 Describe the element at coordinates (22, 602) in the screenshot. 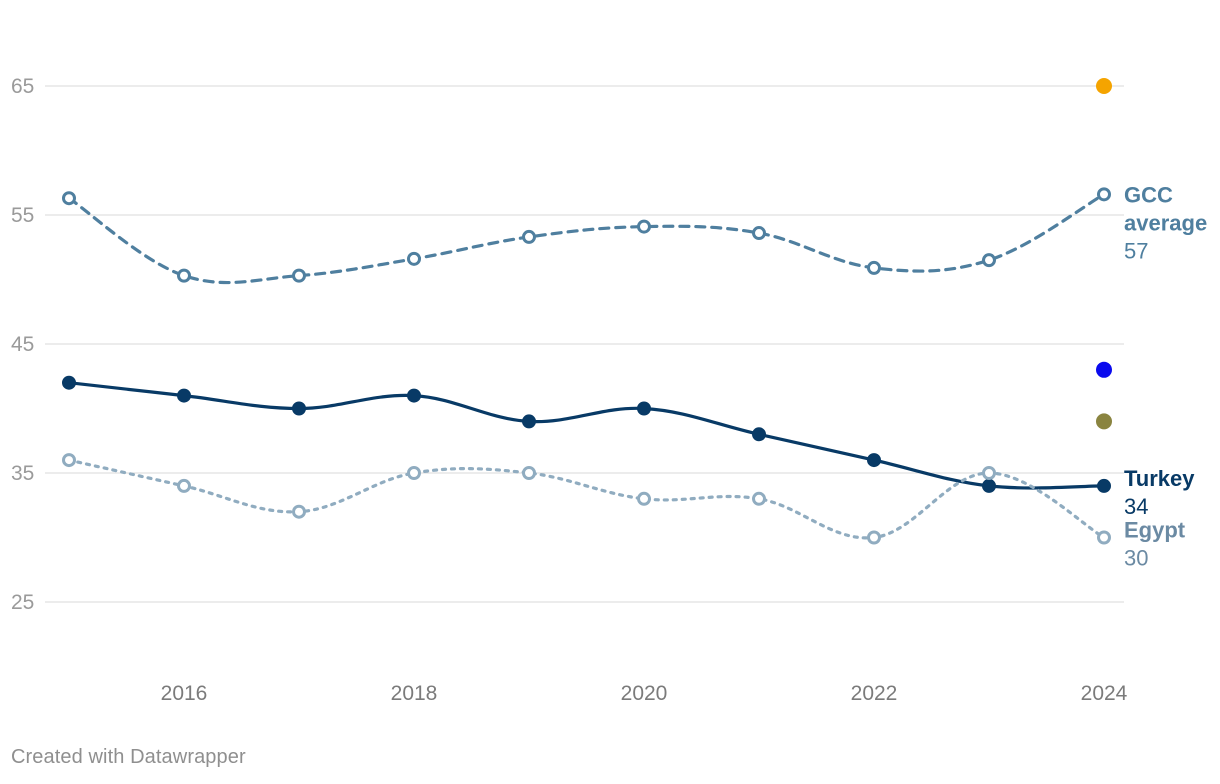

I see `y-tick-label: 25` at that location.